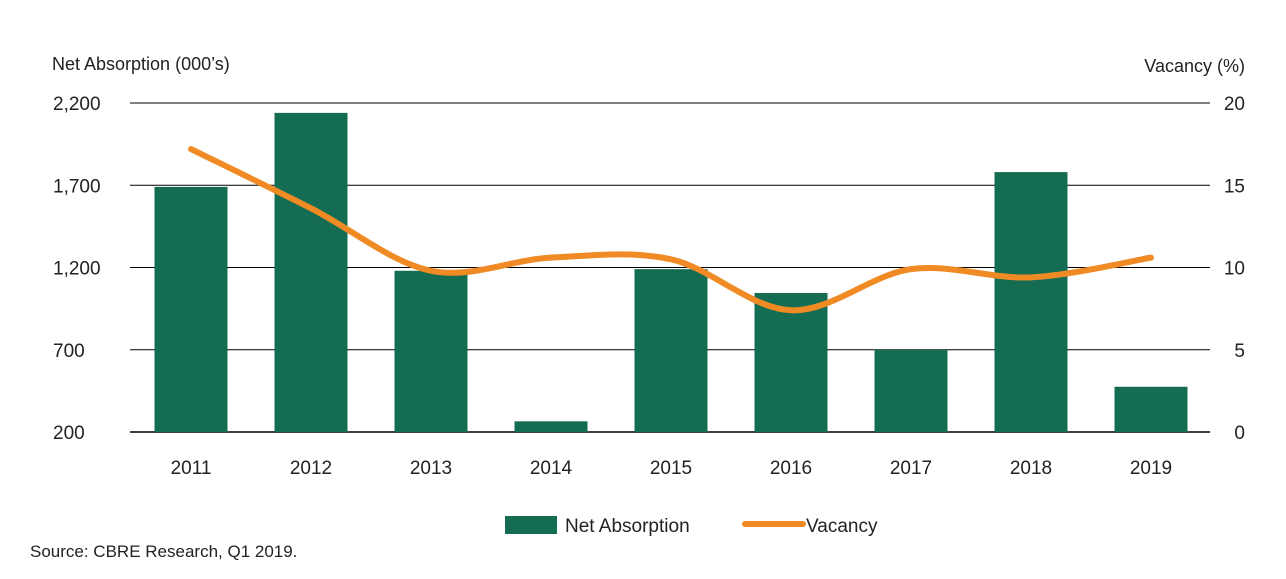 This screenshot has height=579, width=1286. I want to click on right-axis-ticks: 20 15 10 5 0, so click(1234, 269).